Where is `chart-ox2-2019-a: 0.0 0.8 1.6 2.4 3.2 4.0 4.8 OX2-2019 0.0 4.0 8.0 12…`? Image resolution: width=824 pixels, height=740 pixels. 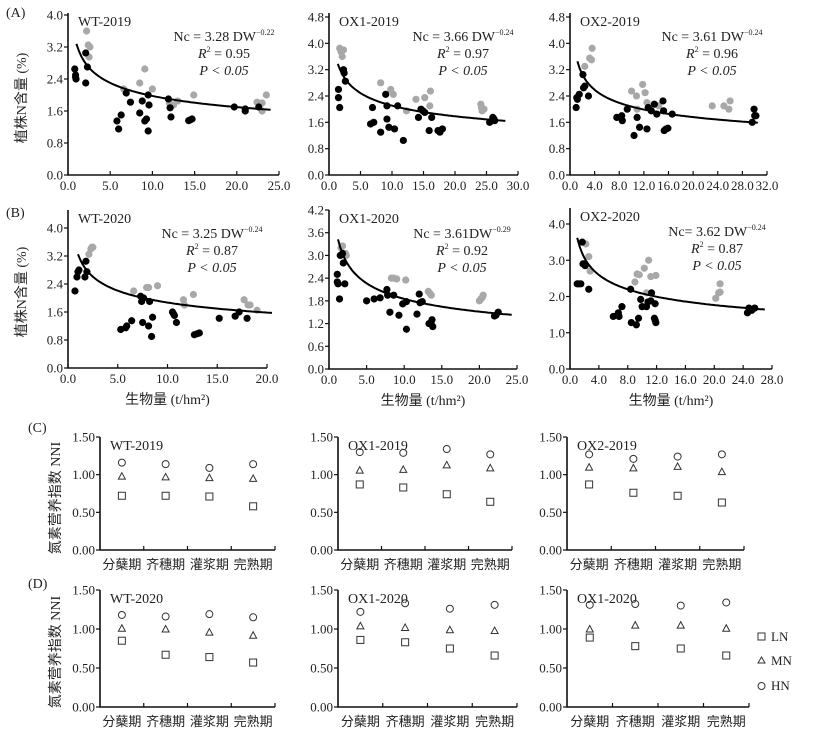
chart-ox2-2019-a: 0.0 0.8 1.6 2.4 3.2 4.0 4.8 OX2-2019 0.0 4.0 8.0 12… is located at coordinates (664, 102).